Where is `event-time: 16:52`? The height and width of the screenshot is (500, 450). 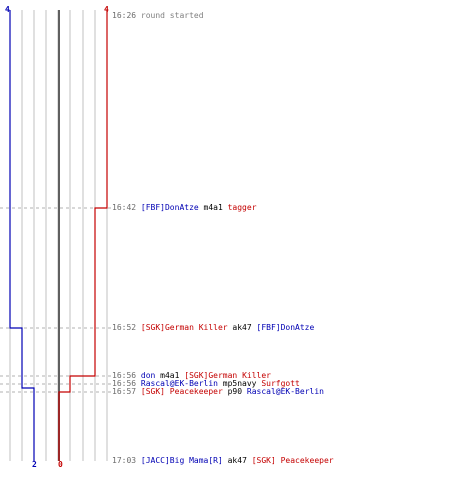 event-time: 16:52 is located at coordinates (126, 327).